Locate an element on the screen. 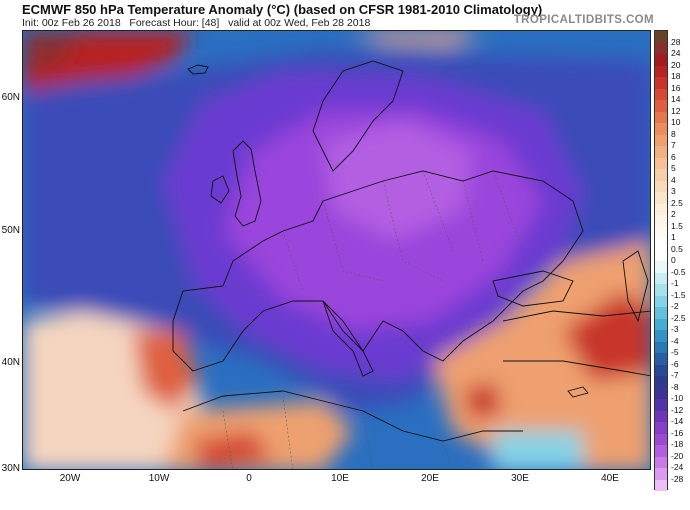 The height and width of the screenshot is (510, 690). colorbar-tick-label: -20 is located at coordinates (677, 455).